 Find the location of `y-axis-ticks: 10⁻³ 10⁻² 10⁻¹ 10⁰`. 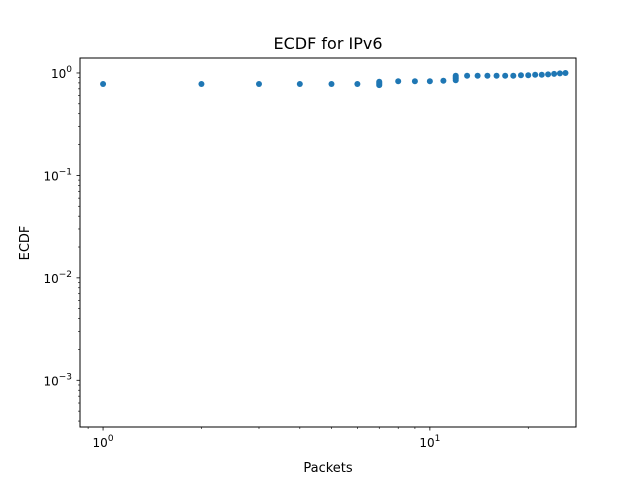

y-axis-ticks: 10⁻³ 10⁻² 10⁻¹ 10⁰ is located at coordinates (61, 243).